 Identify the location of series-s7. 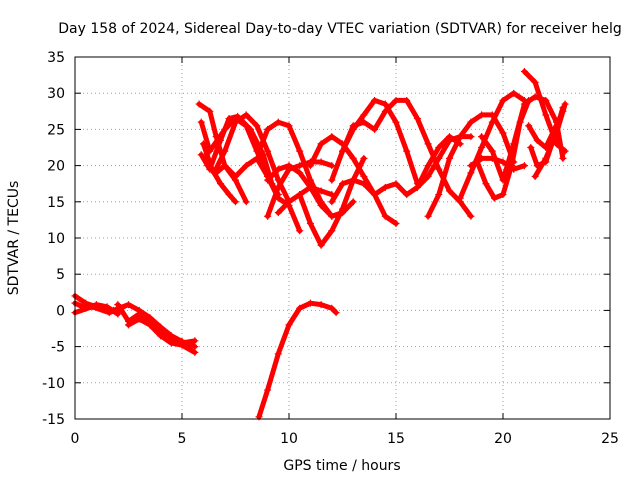
(297, 360).